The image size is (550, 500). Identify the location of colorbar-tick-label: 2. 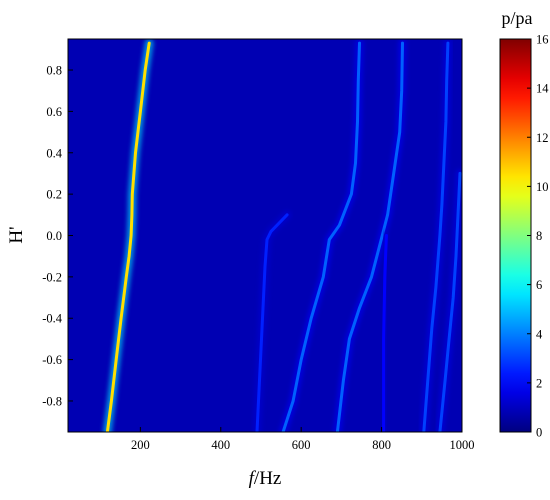
(539, 383).